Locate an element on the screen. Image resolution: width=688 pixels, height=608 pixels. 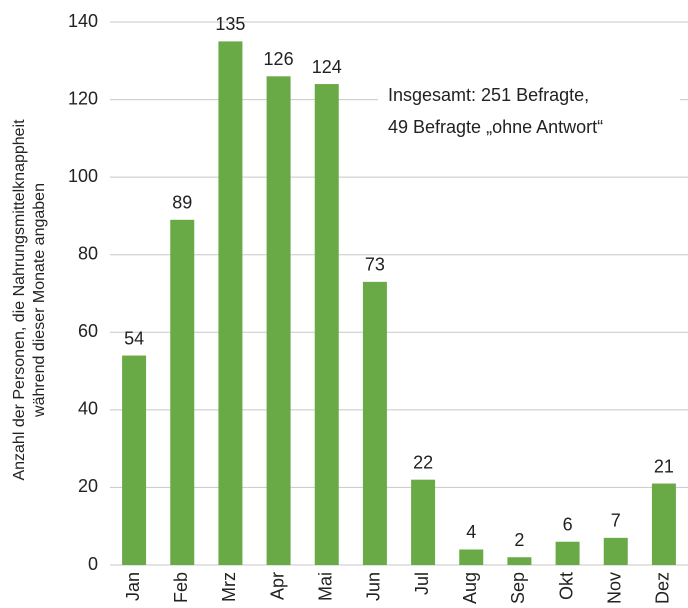
annotation-background is located at coordinates (529, 110).